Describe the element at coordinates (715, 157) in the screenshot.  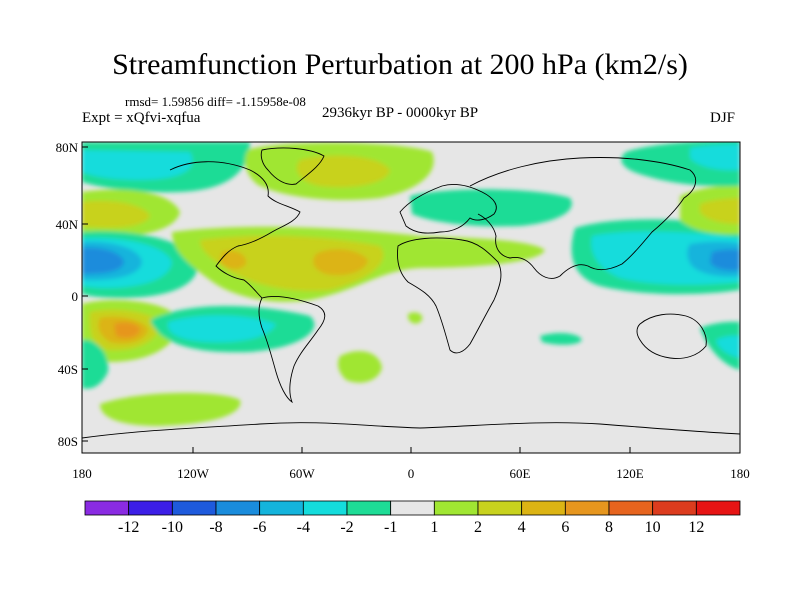
I see `contour-siberia-negative-core` at that location.